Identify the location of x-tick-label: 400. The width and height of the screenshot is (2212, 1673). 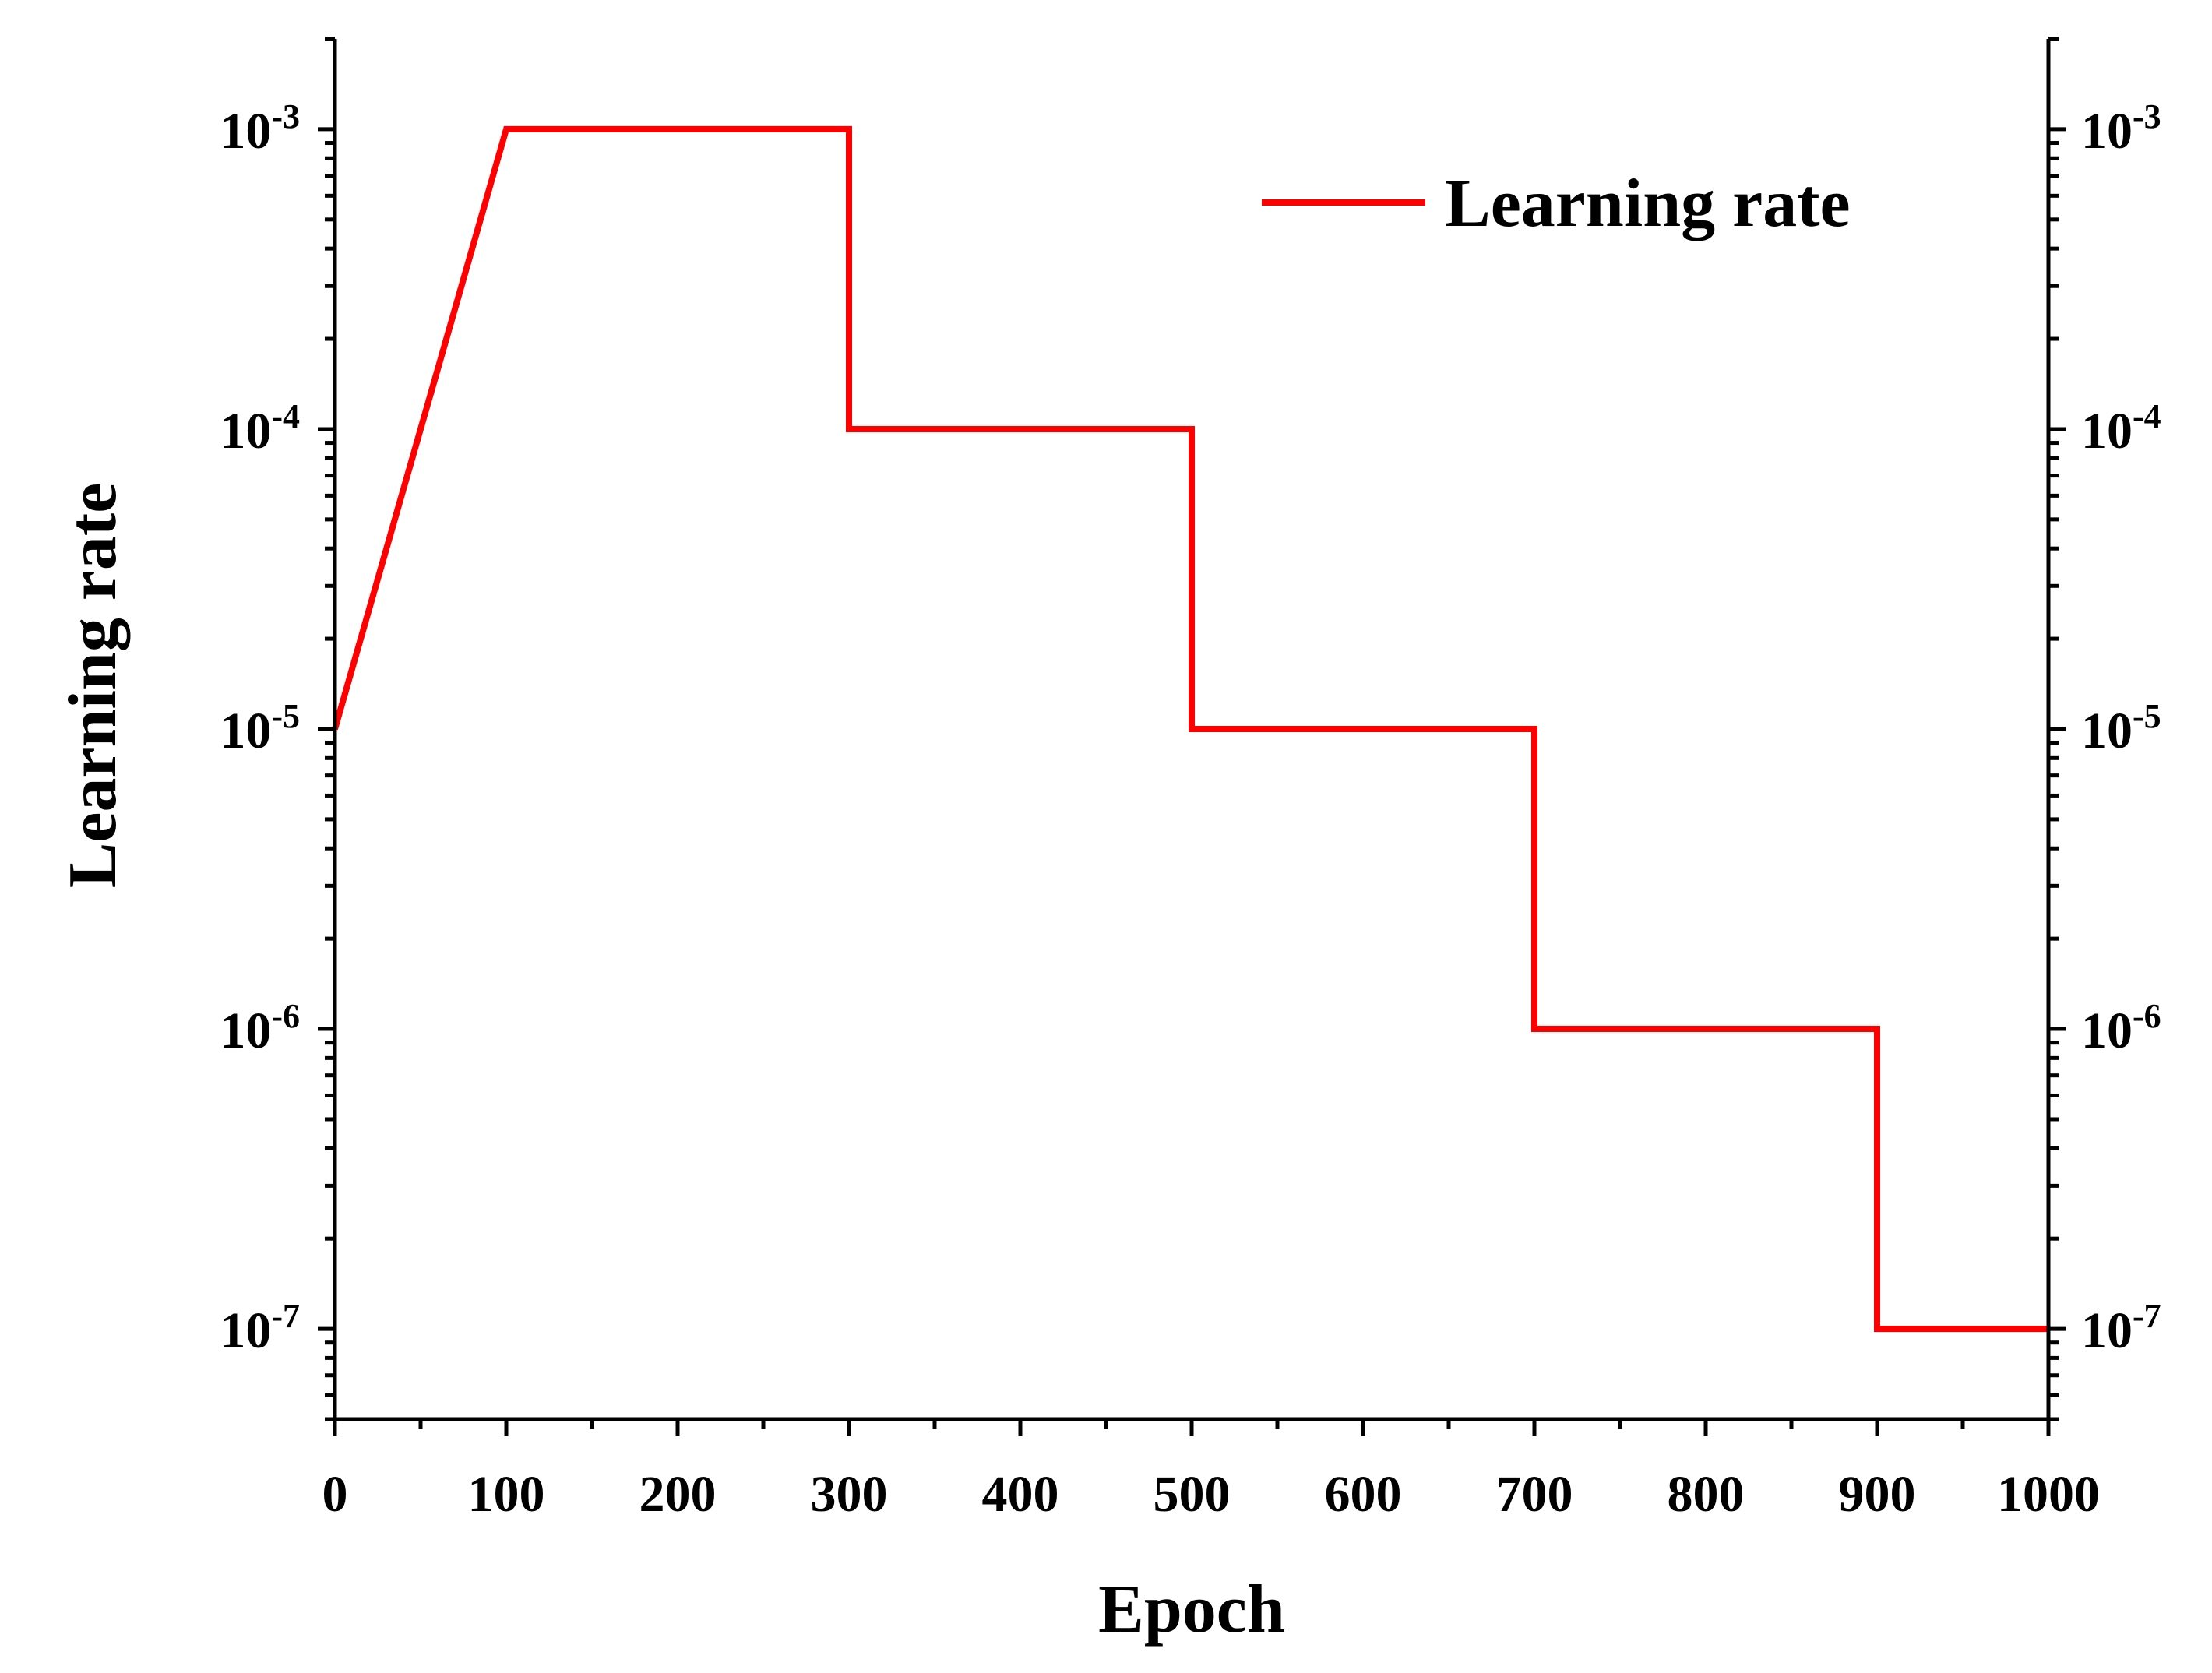
(1020, 1494).